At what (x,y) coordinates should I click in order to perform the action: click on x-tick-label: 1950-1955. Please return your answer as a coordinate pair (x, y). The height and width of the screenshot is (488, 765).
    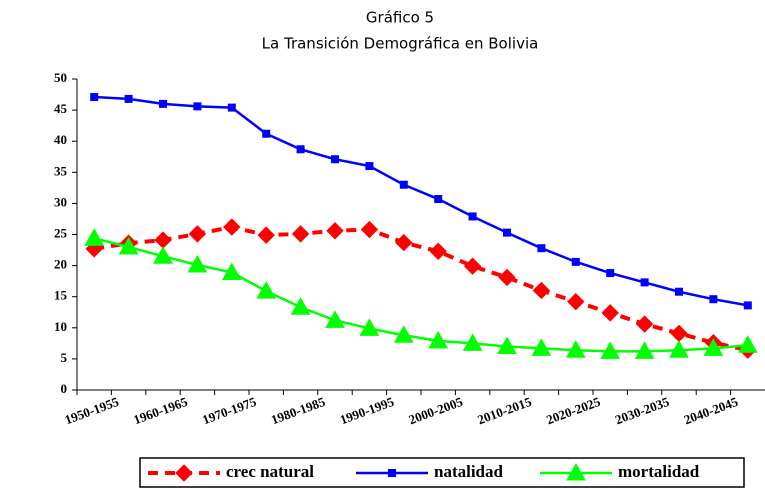
    Looking at the image, I should click on (92, 411).